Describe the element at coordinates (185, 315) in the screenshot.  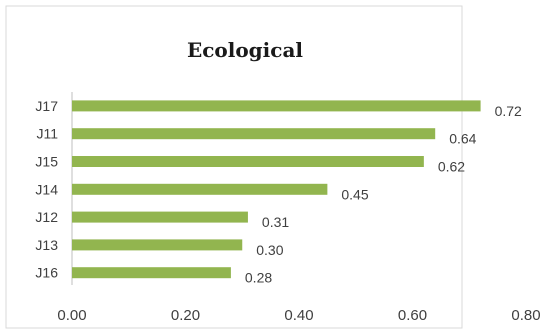
I see `x-tick-label: 0.20` at that location.